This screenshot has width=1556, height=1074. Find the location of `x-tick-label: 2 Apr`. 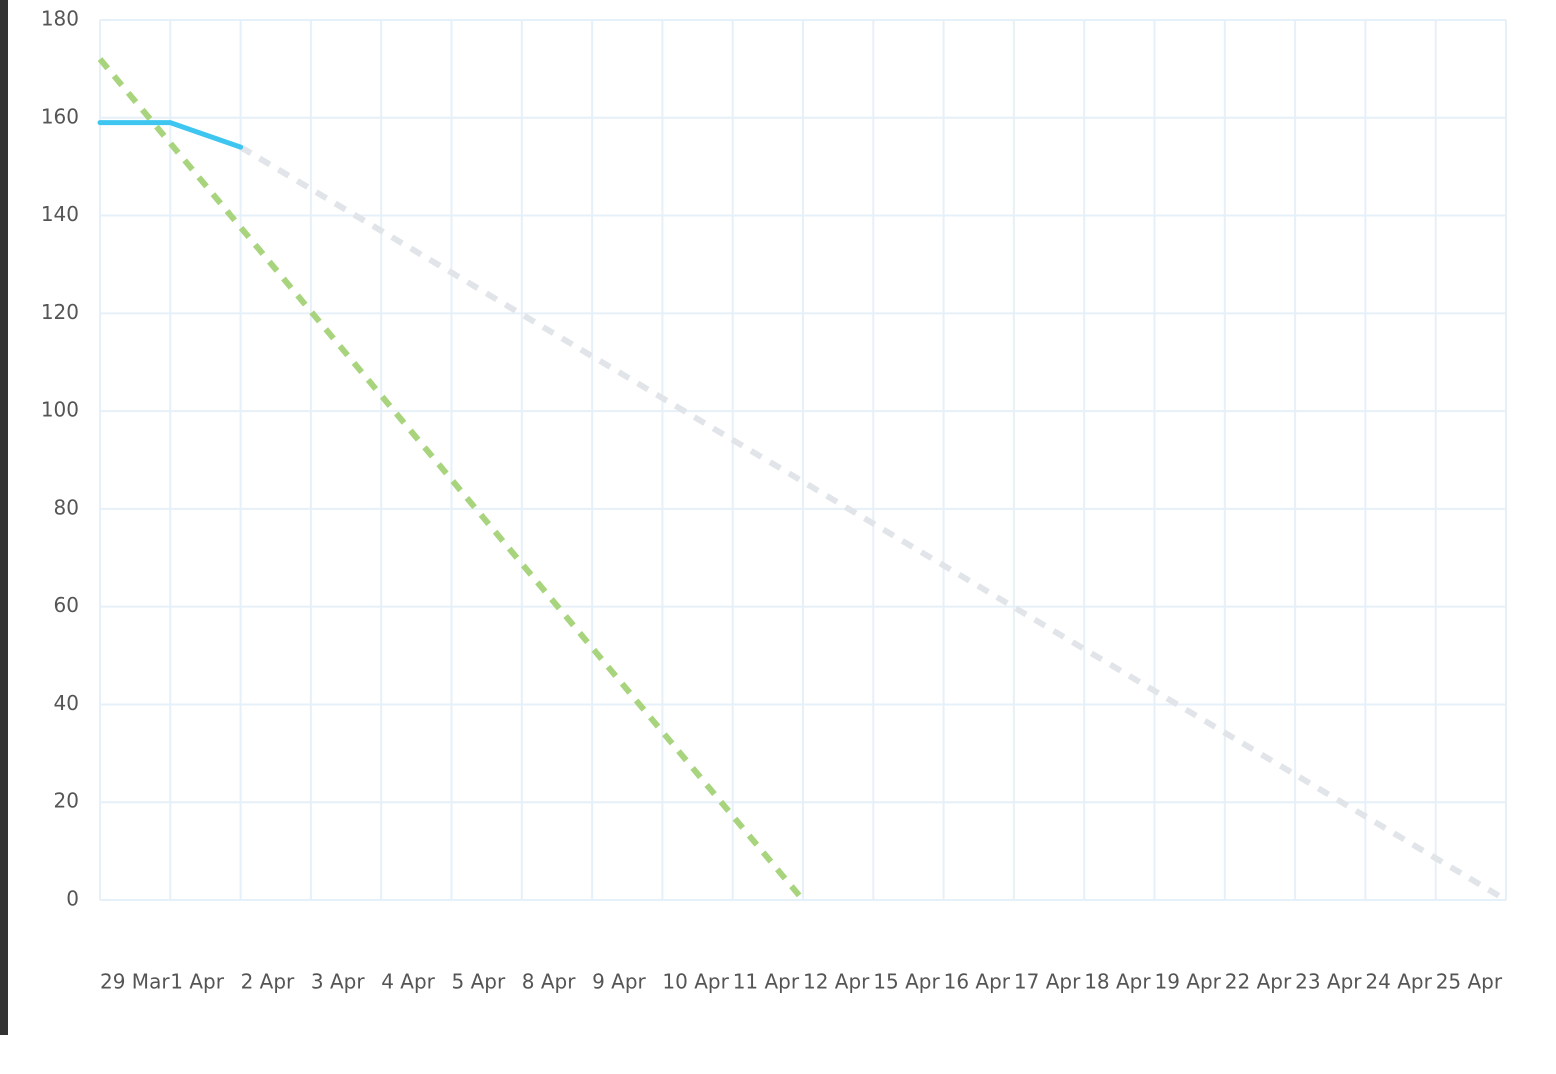

x-tick-label: 2 Apr is located at coordinates (268, 982).